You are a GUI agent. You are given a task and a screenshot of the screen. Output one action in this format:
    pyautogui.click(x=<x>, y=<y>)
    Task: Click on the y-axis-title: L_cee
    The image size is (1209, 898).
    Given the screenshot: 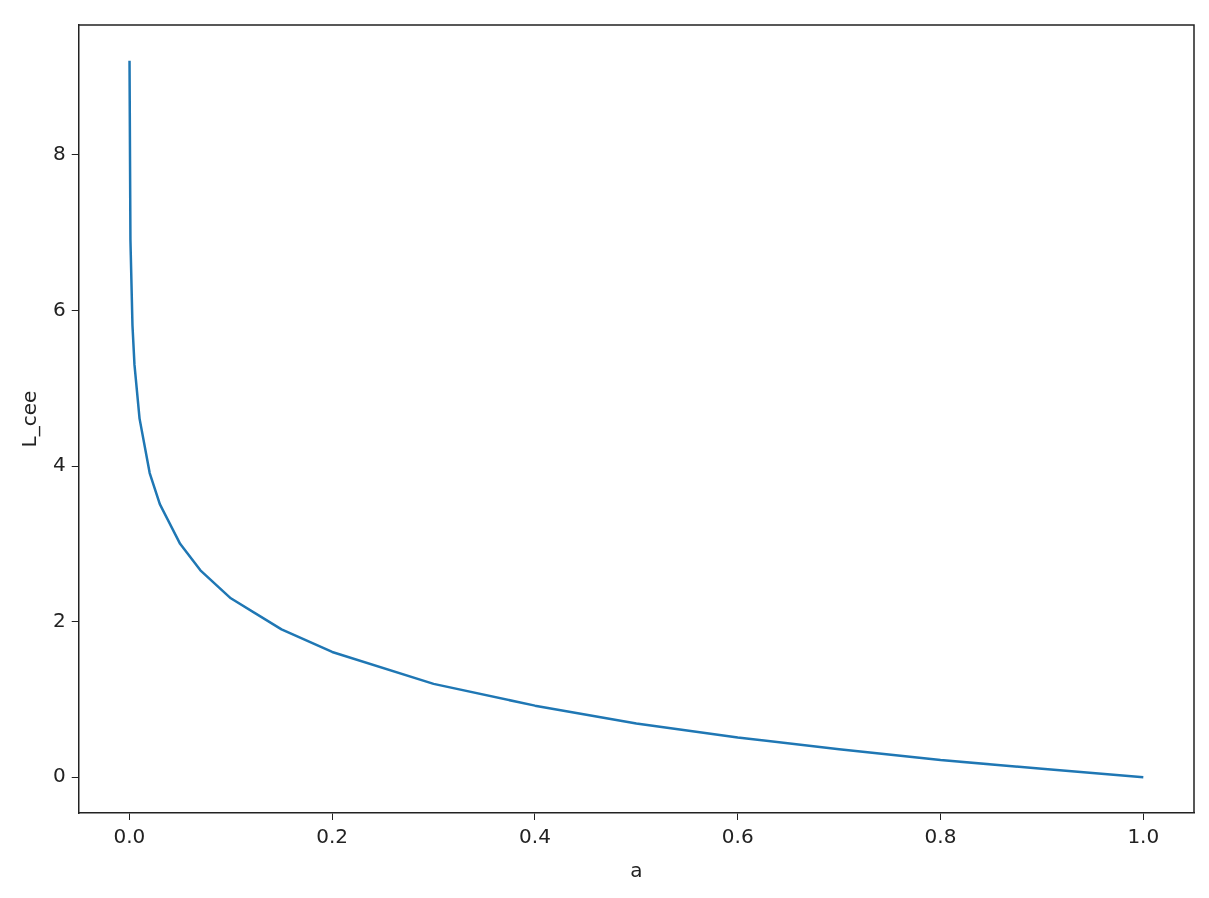 What is the action you would take?
    pyautogui.click(x=29, y=419)
    